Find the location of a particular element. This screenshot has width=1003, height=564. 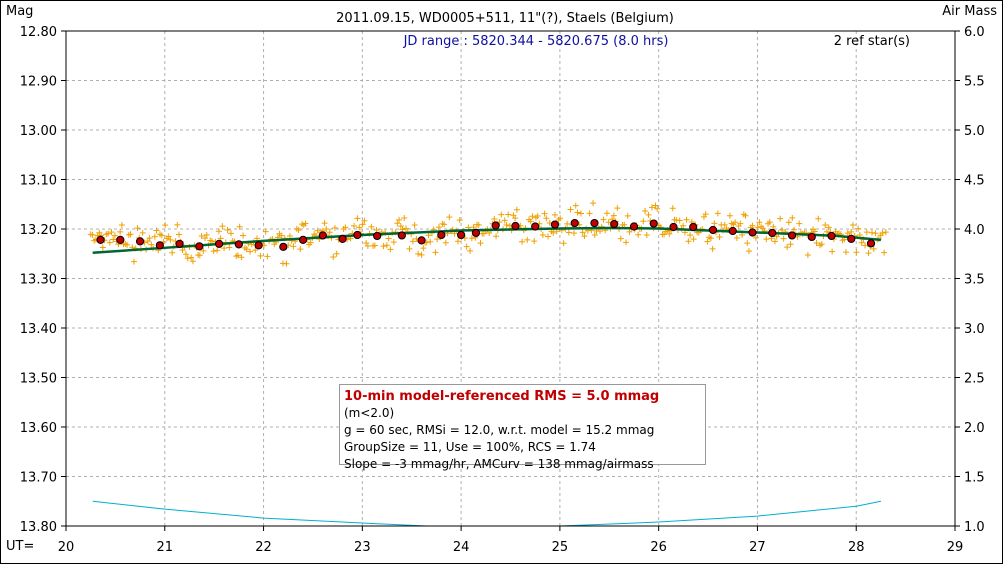

x-tick-label: 20 is located at coordinates (66, 547).